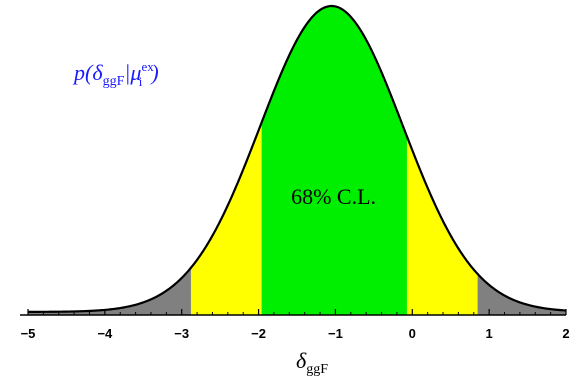 This screenshot has width=570, height=381. What do you see at coordinates (132, 72) in the screenshot?
I see `y-label-mid: |μ` at bounding box center [132, 72].